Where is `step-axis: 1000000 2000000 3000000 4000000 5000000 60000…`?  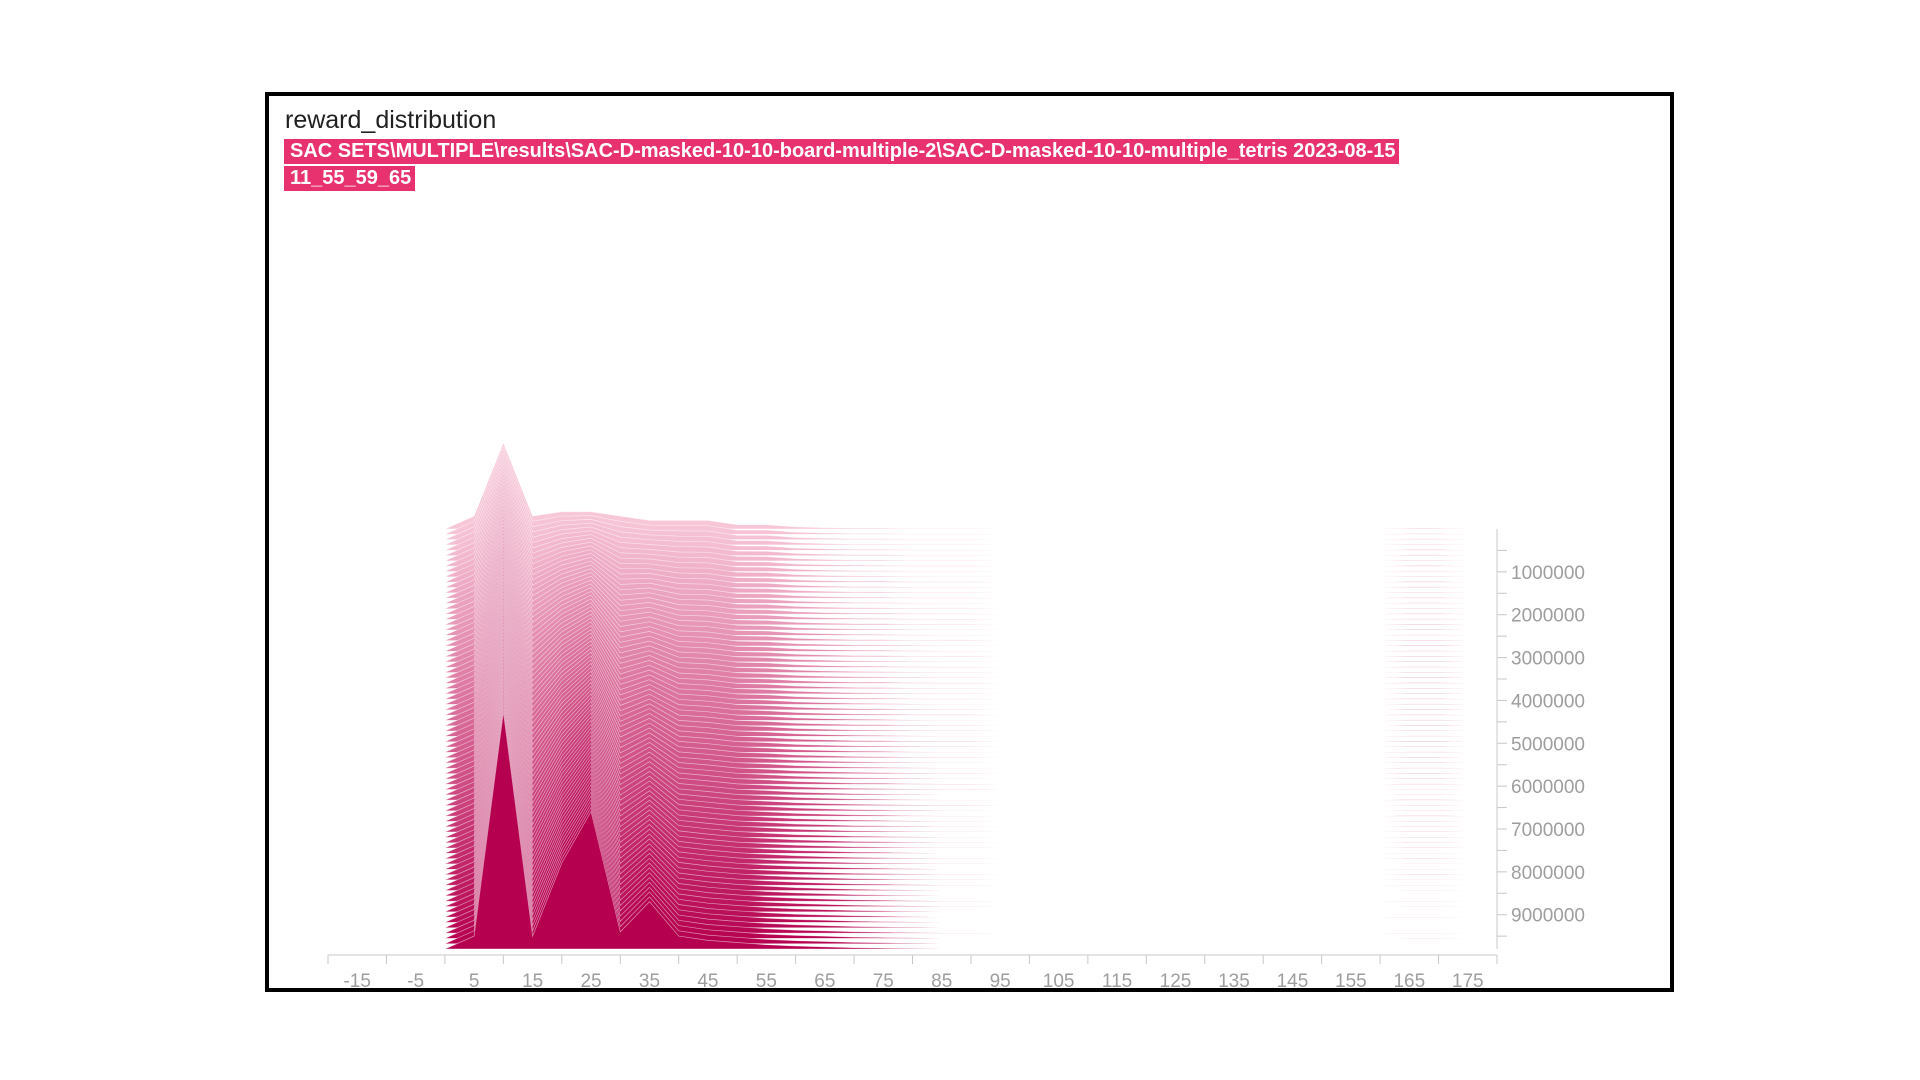 step-axis: 1000000 2000000 3000000 4000000 5000000 60000… is located at coordinates (1540, 739).